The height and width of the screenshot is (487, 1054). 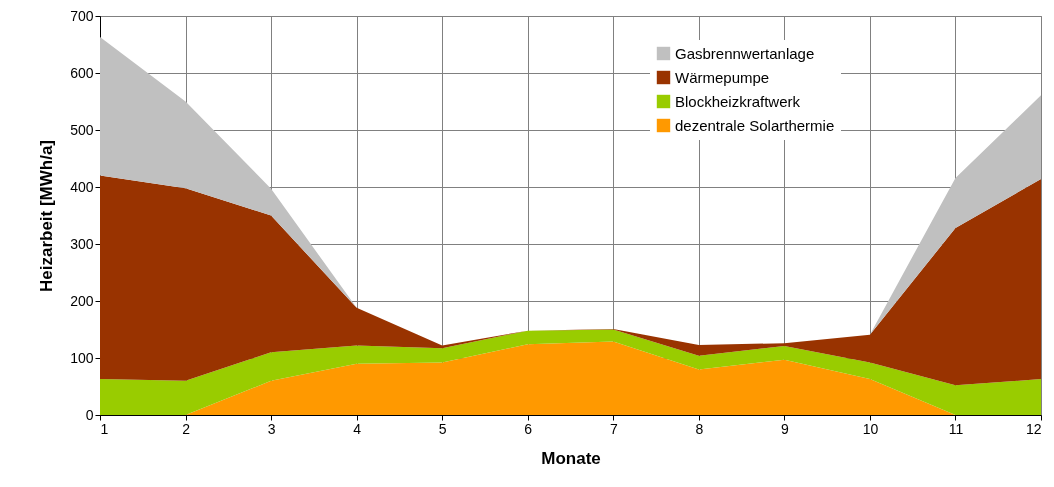 I want to click on x-tick-label: 6, so click(x=528, y=428).